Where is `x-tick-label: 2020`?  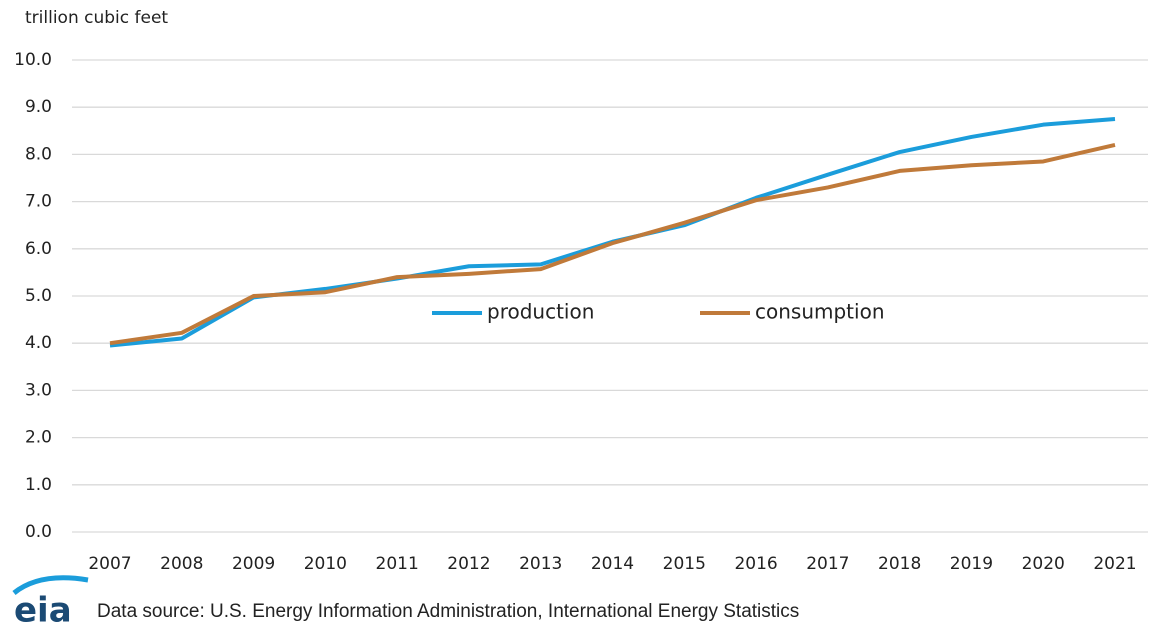
x-tick-label: 2020 is located at coordinates (1043, 564).